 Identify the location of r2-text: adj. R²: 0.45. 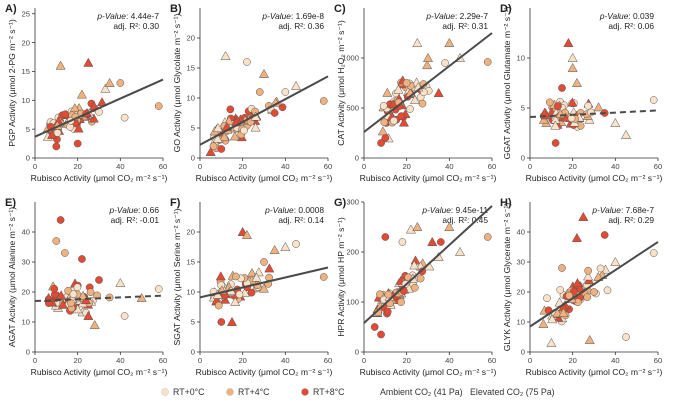
(465, 220).